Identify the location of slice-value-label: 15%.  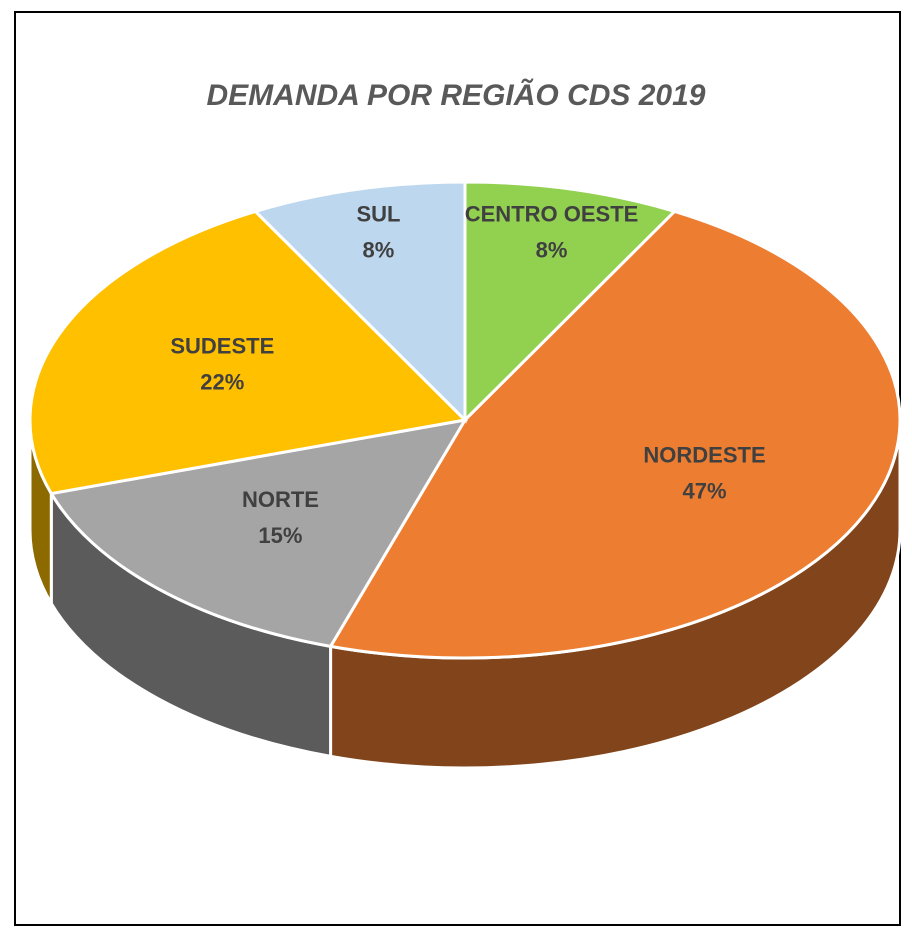
(280, 535).